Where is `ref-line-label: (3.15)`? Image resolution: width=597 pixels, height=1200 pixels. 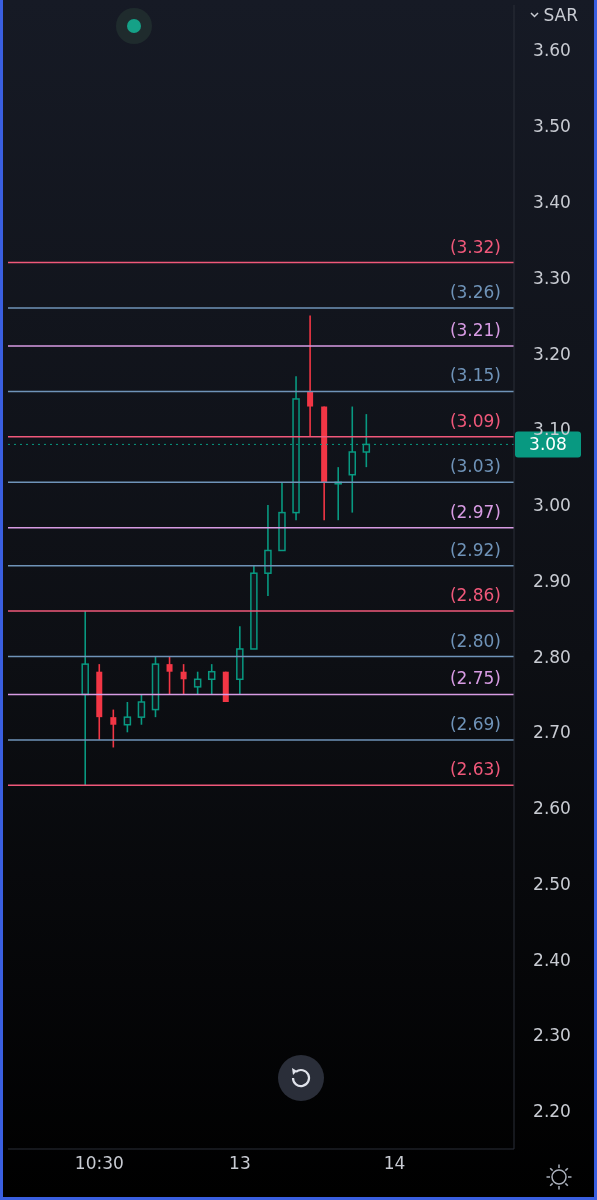
ref-line-label: (3.15) is located at coordinates (475, 375).